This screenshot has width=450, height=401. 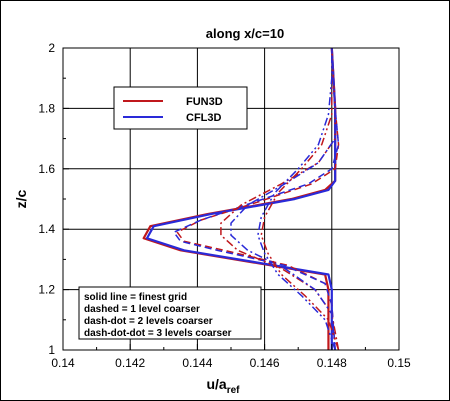 I want to click on note-line-3: dash-dot = 2 levels coarser, so click(x=148, y=321).